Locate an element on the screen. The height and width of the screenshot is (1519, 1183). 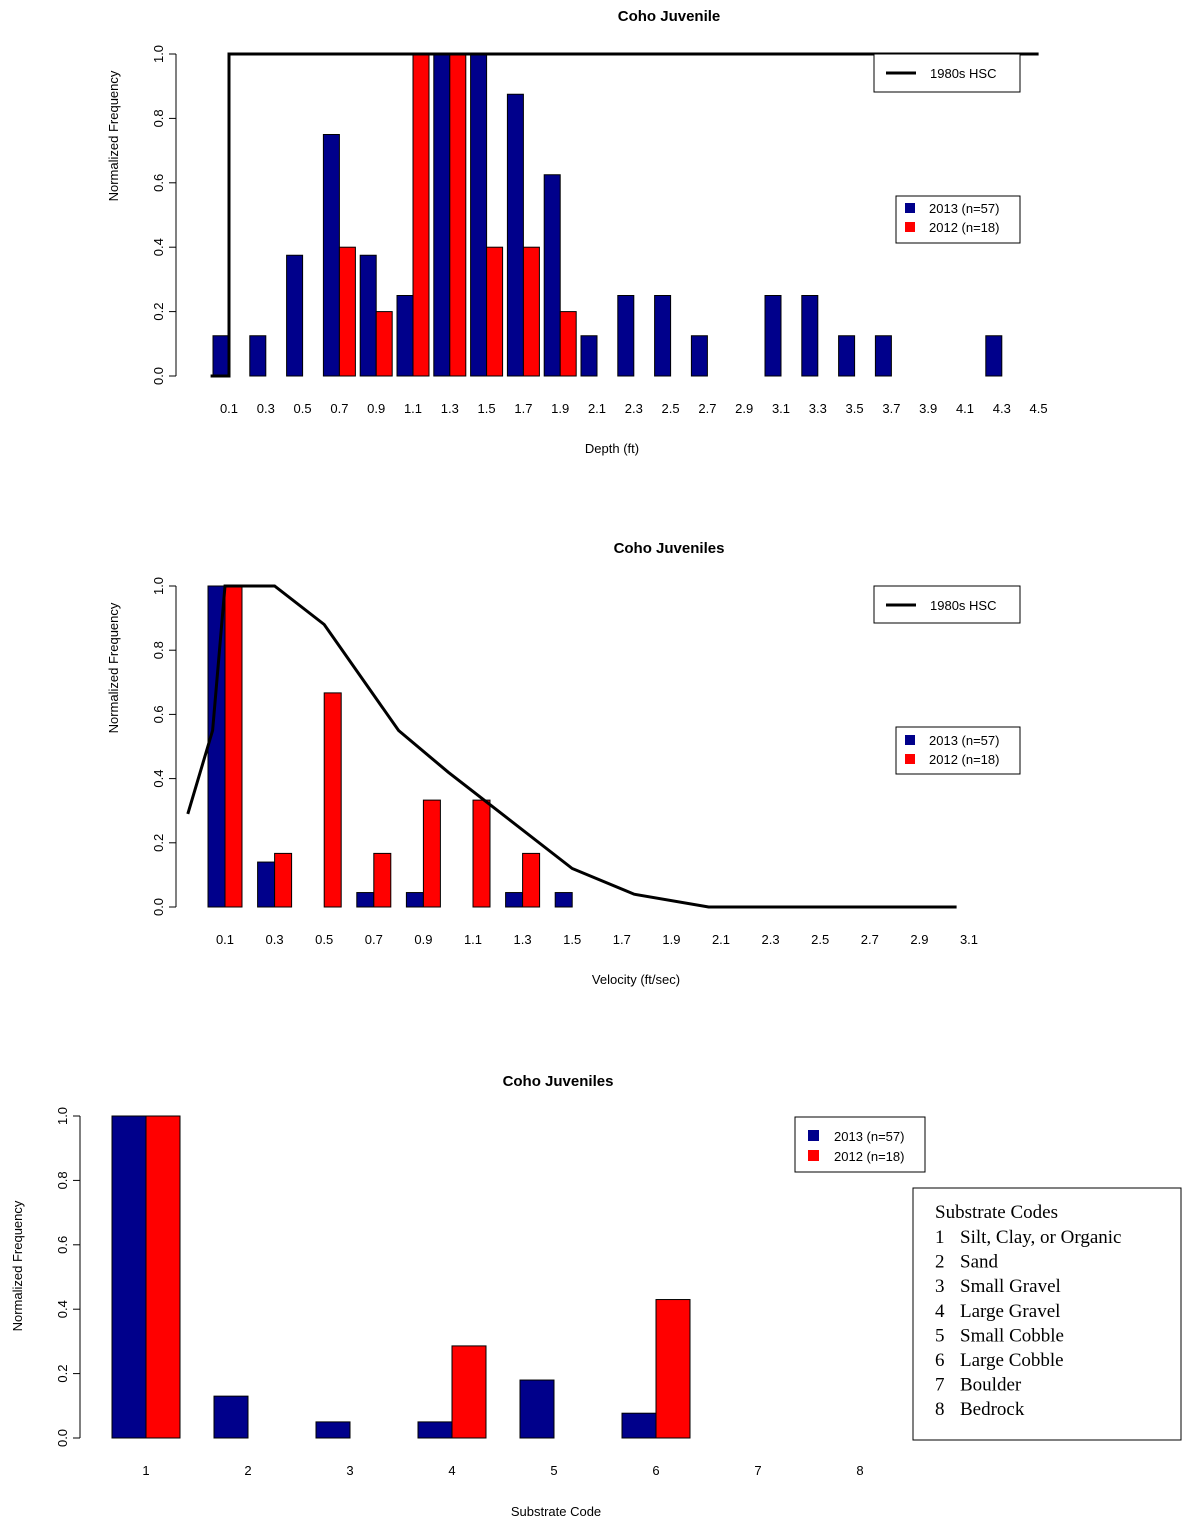
depth-chart-title: Coho Juvenile is located at coordinates (669, 16).